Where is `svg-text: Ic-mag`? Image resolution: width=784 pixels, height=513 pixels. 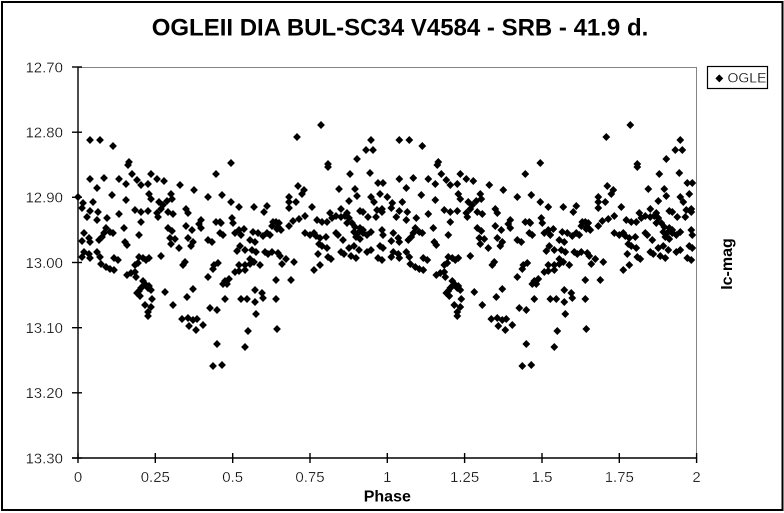 svg-text: Ic-mag is located at coordinates (727, 264).